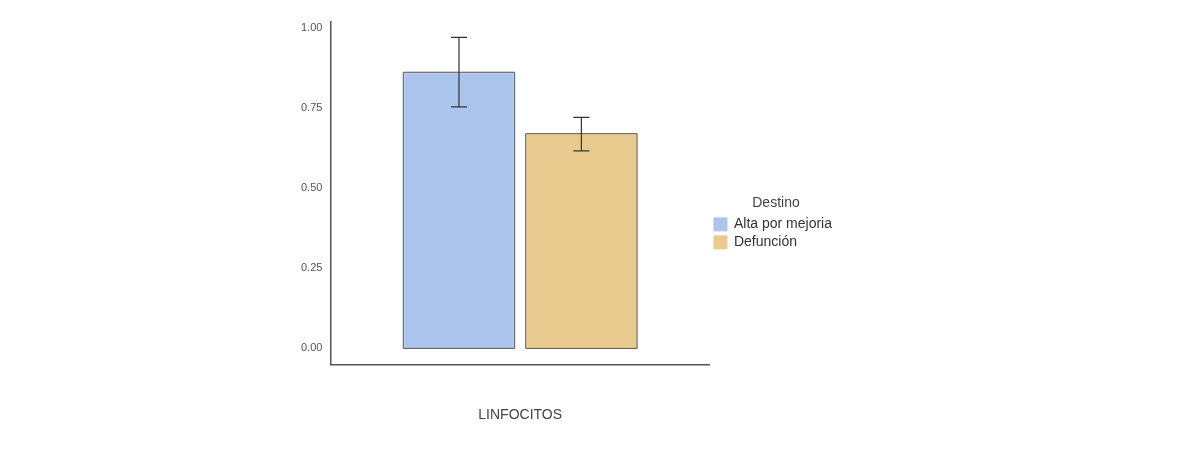 The width and height of the screenshot is (1177, 472). What do you see at coordinates (765, 241) in the screenshot?
I see `legend-label: Defunción` at bounding box center [765, 241].